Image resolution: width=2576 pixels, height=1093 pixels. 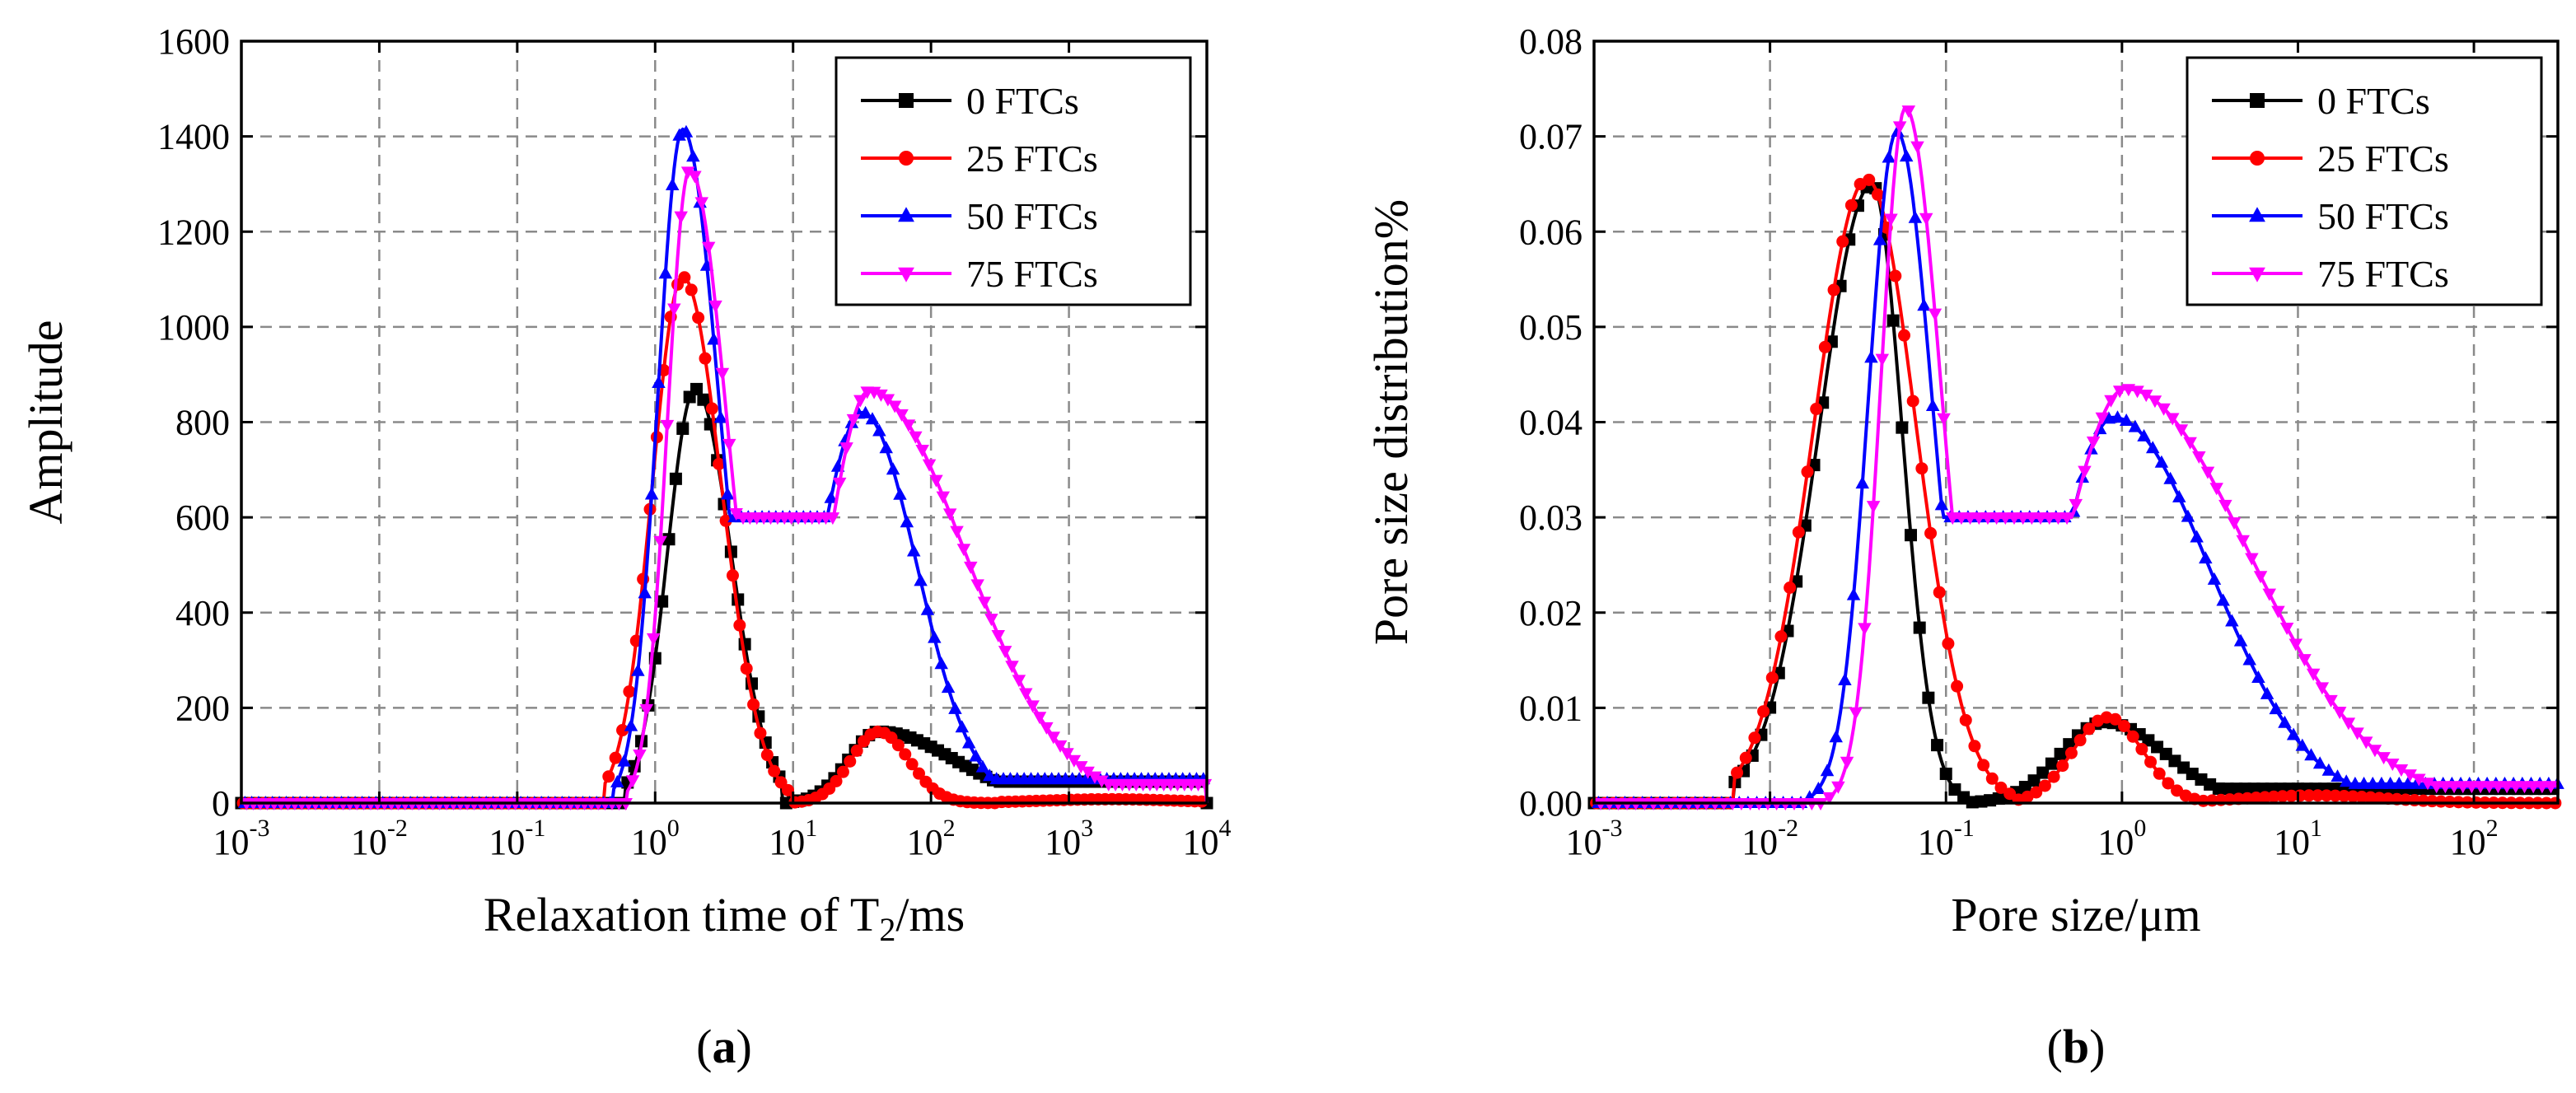 What do you see at coordinates (2383, 216) in the screenshot?
I see `legend-label: 50 FTCs` at bounding box center [2383, 216].